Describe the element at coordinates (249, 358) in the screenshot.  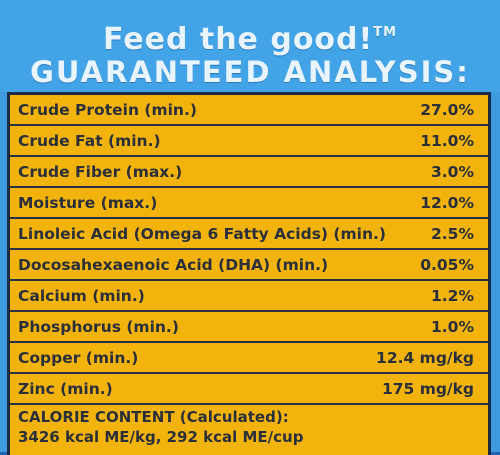
I see `analysis-row-copper: Copper (min.) 12.4 mg/kg` at that location.